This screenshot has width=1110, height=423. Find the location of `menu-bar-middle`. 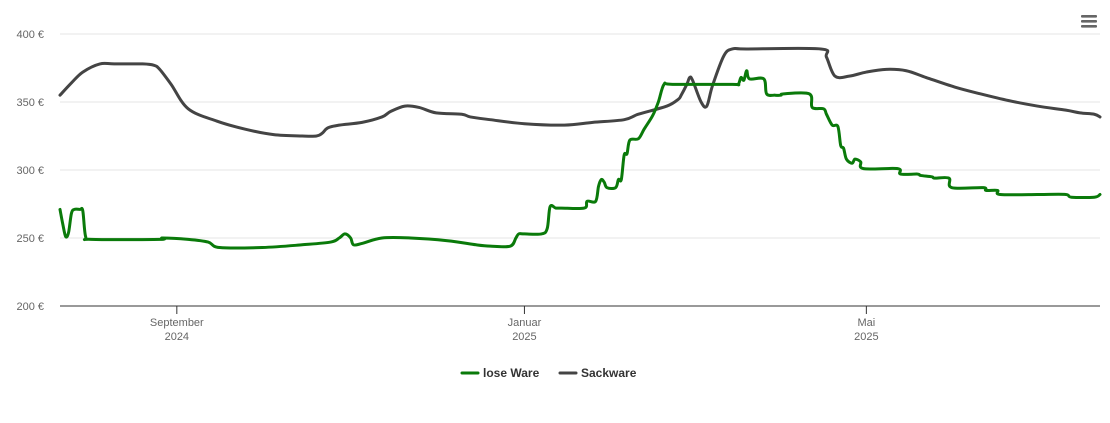

menu-bar-middle is located at coordinates (1089, 21).